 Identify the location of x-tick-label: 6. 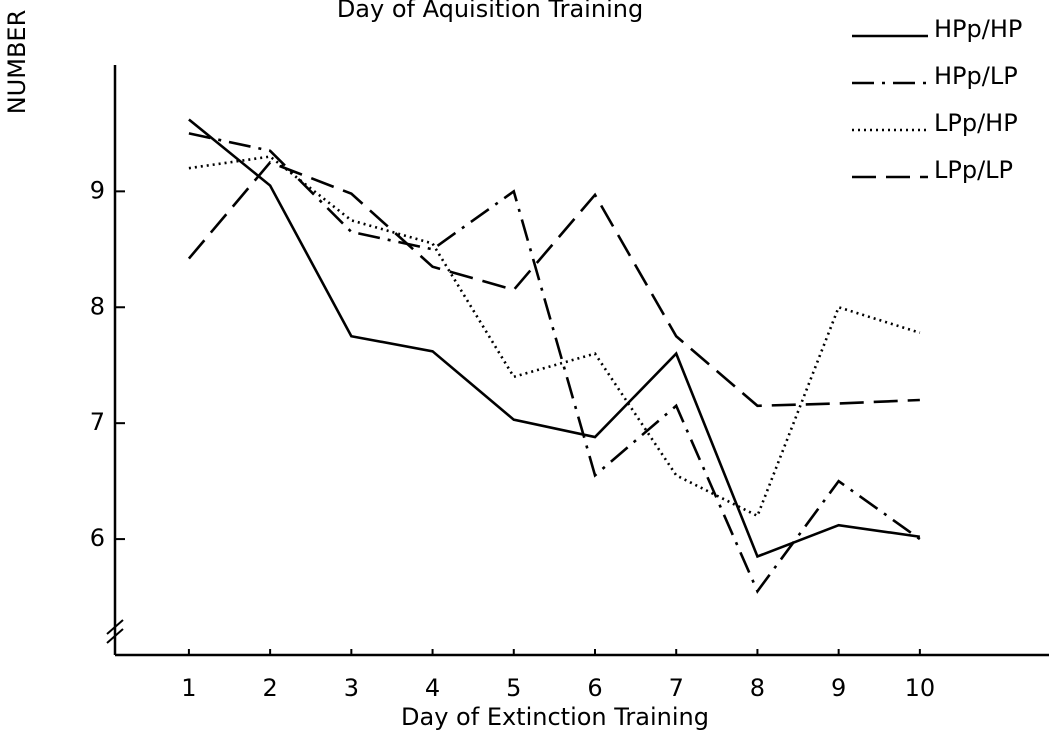
(594, 688).